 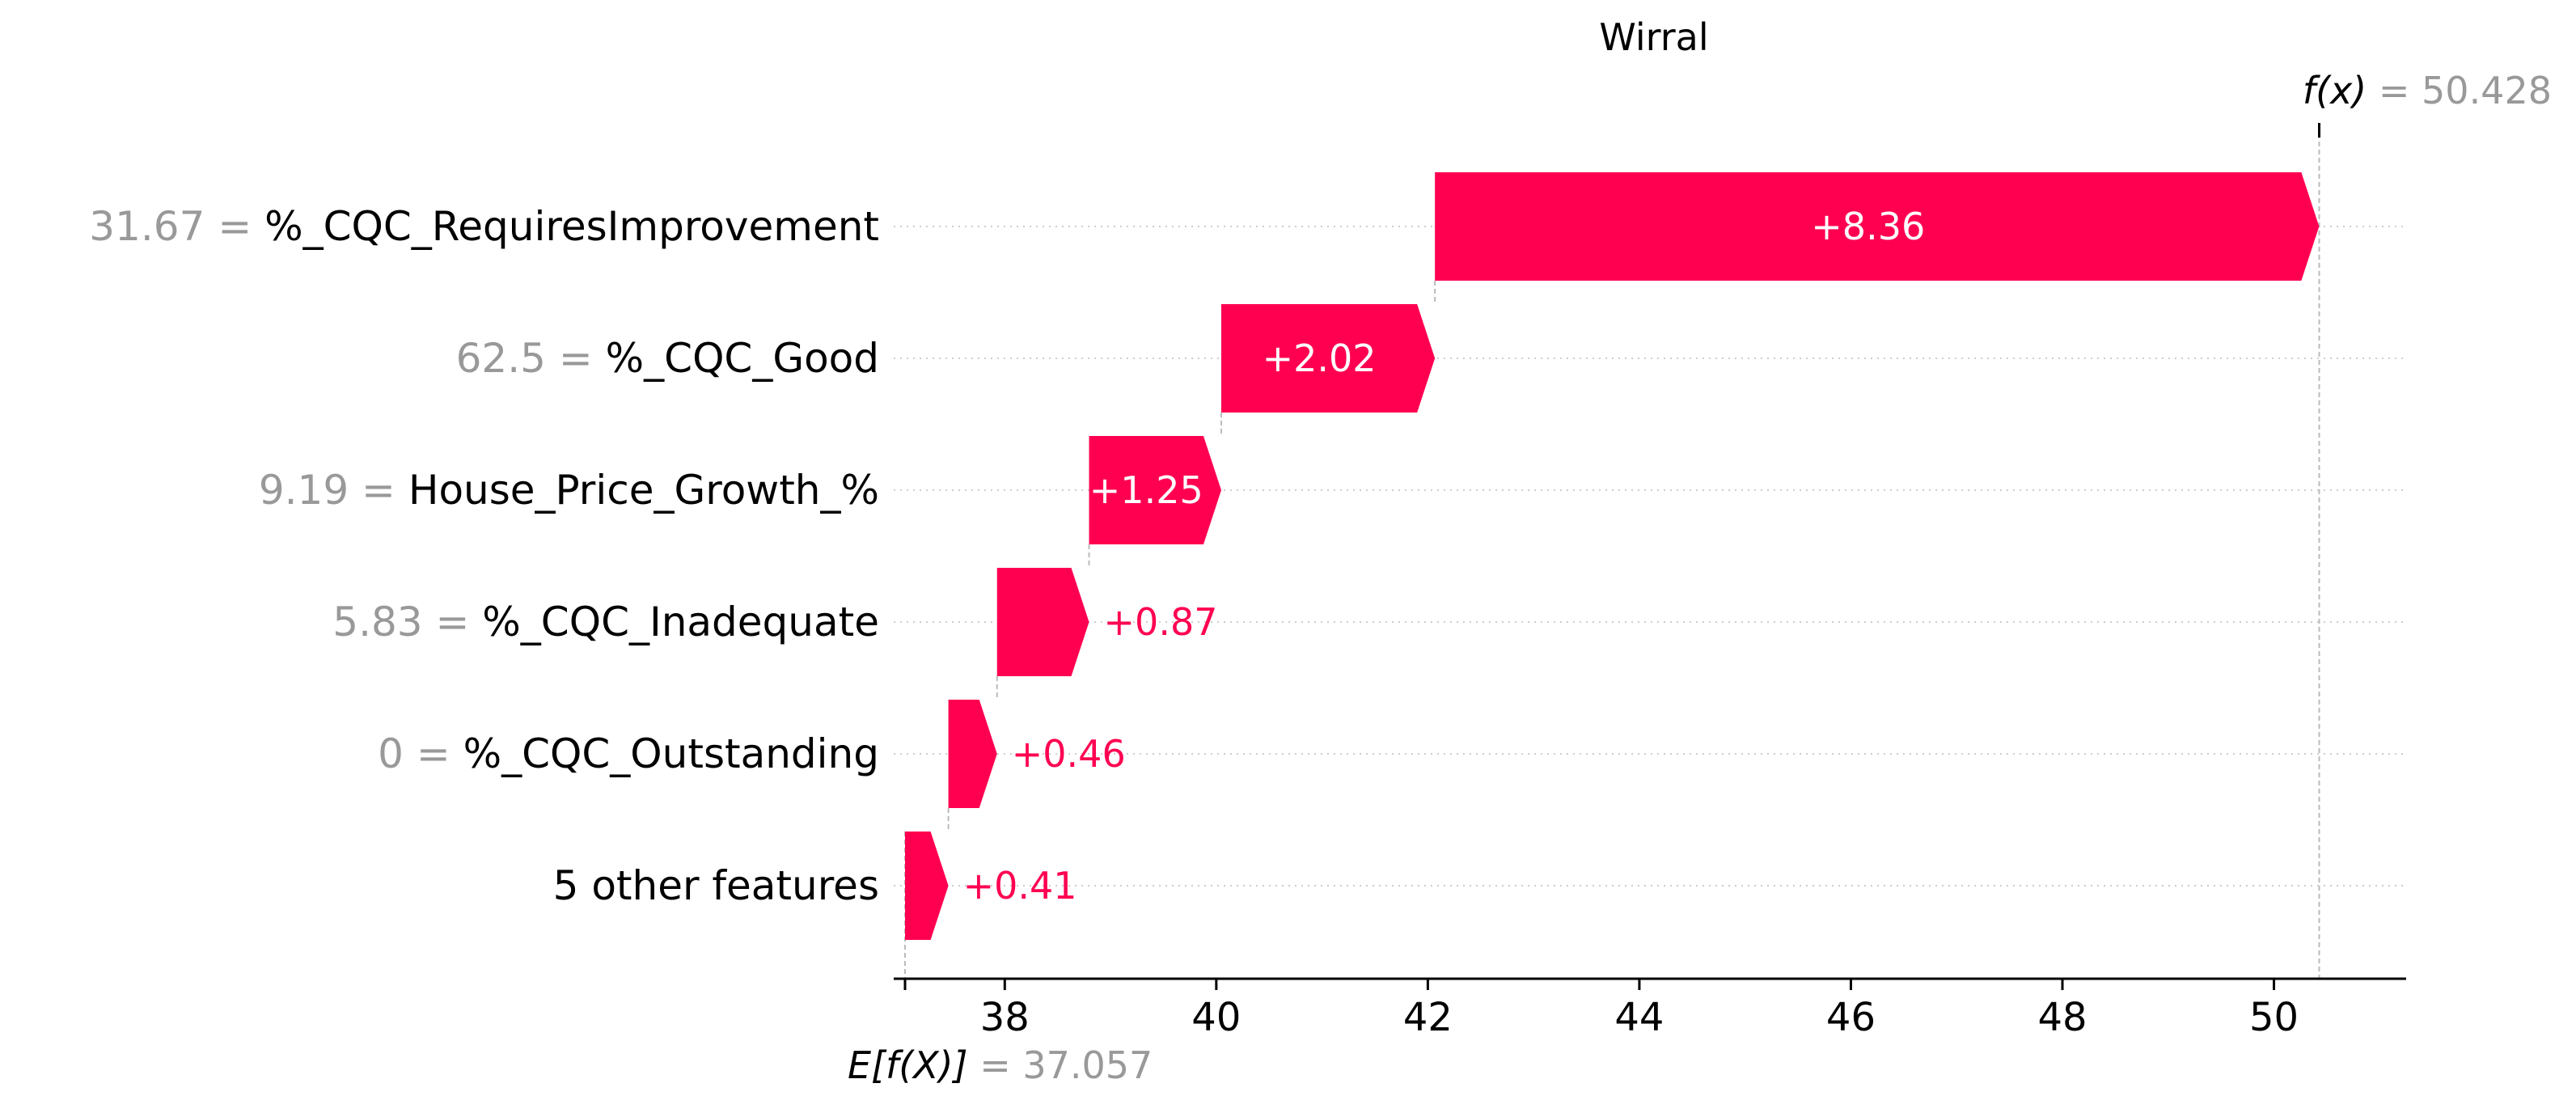 What do you see at coordinates (334, 490) in the screenshot?
I see `feature-value: 9.19 =` at bounding box center [334, 490].